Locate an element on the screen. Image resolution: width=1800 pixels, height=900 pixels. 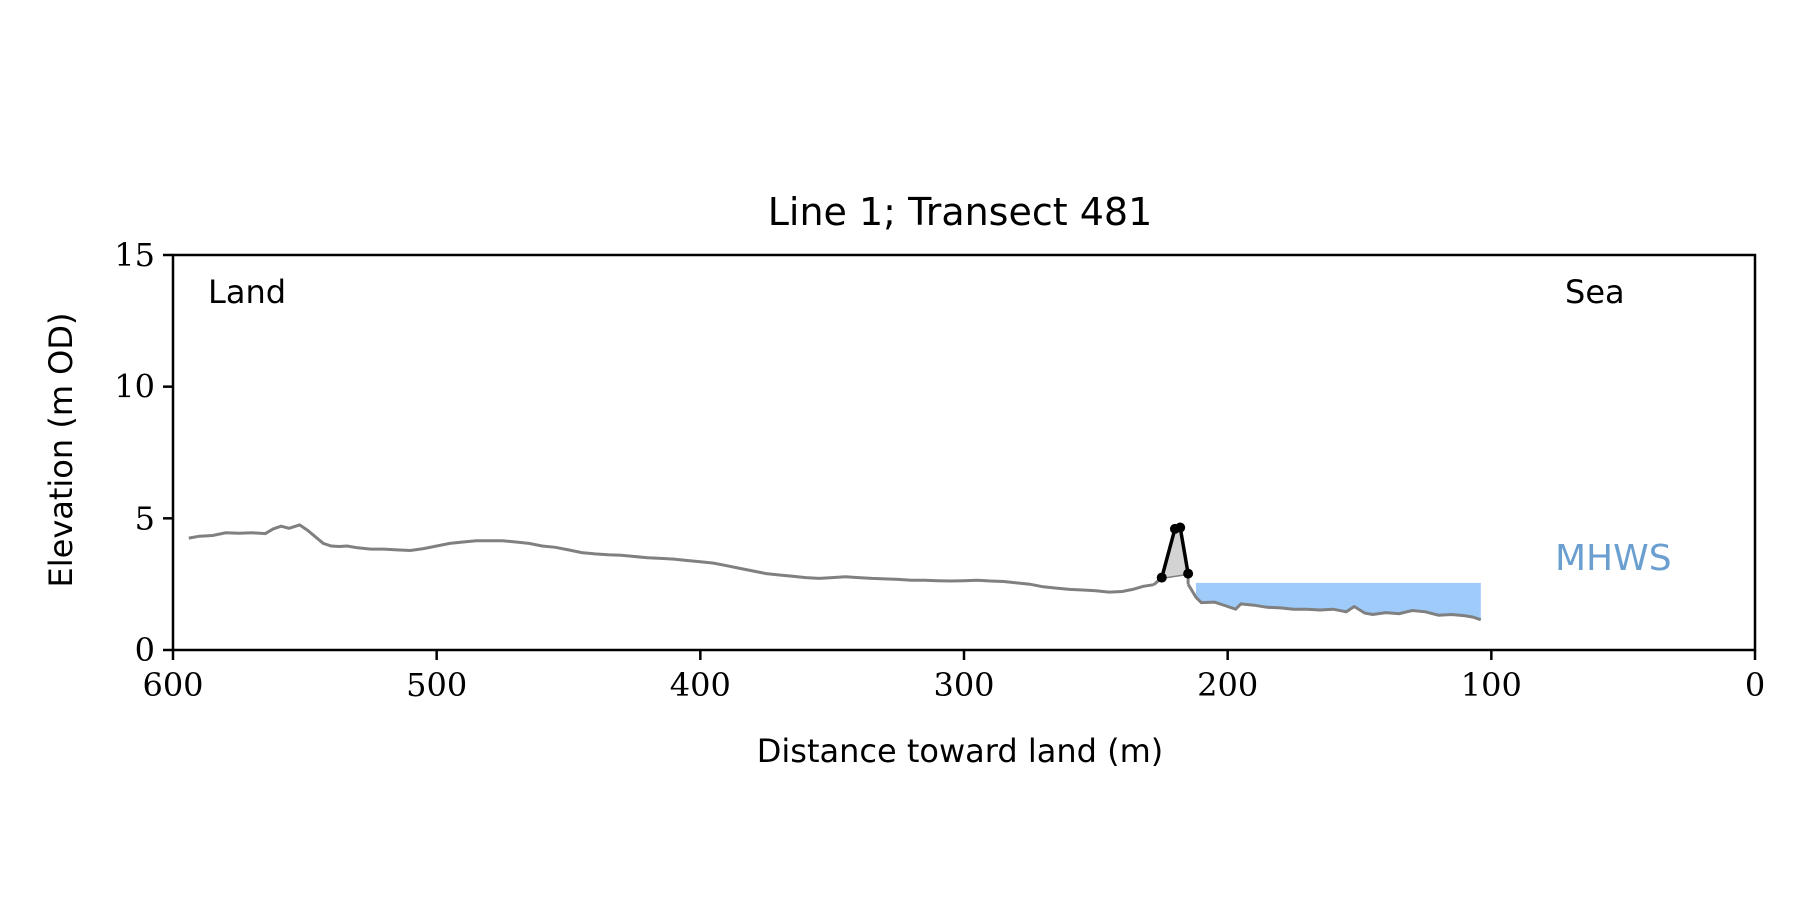
profile-line-seaward is located at coordinates (1334, 602).